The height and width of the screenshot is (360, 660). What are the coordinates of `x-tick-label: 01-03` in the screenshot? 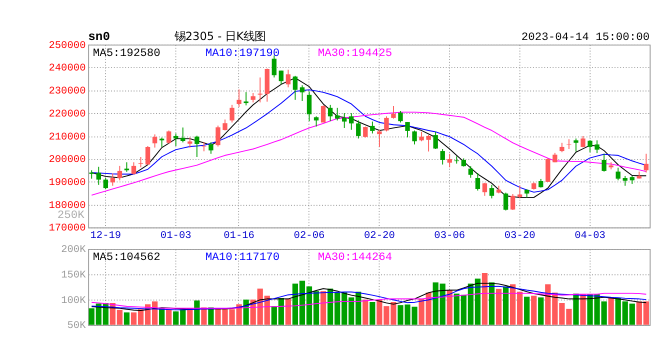 It's located at (176, 236).